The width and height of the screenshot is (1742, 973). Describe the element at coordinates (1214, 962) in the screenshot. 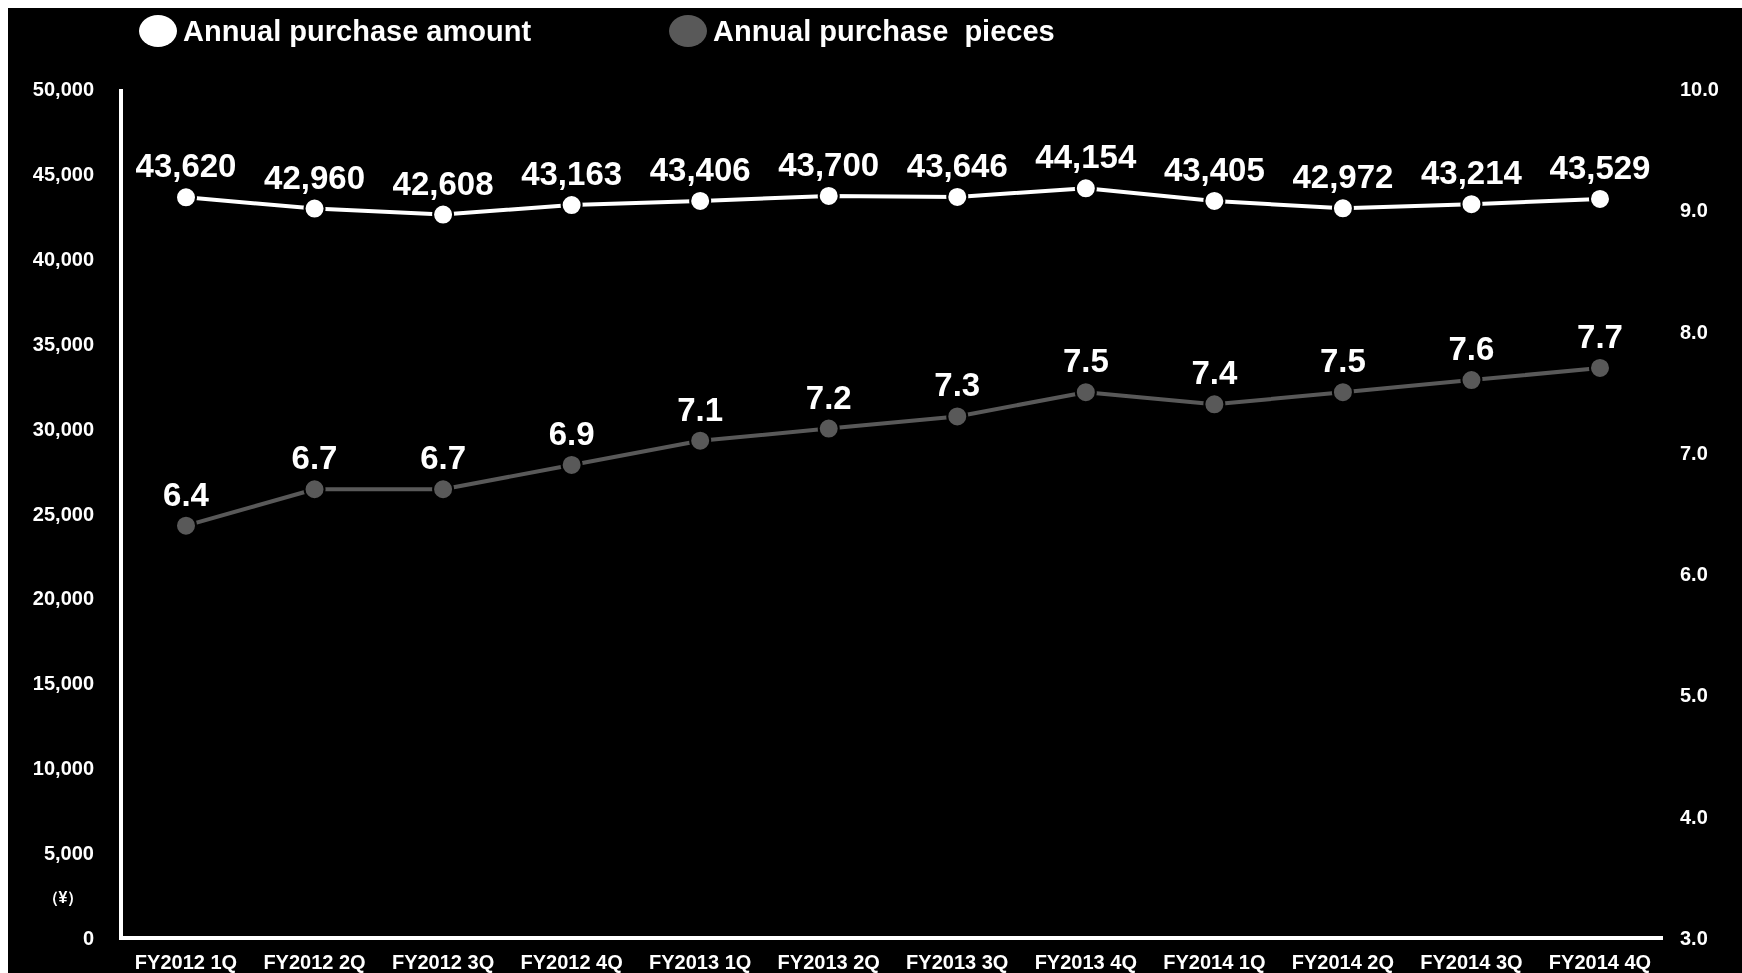

I see `x-tick-label: FY2014 1Q` at that location.